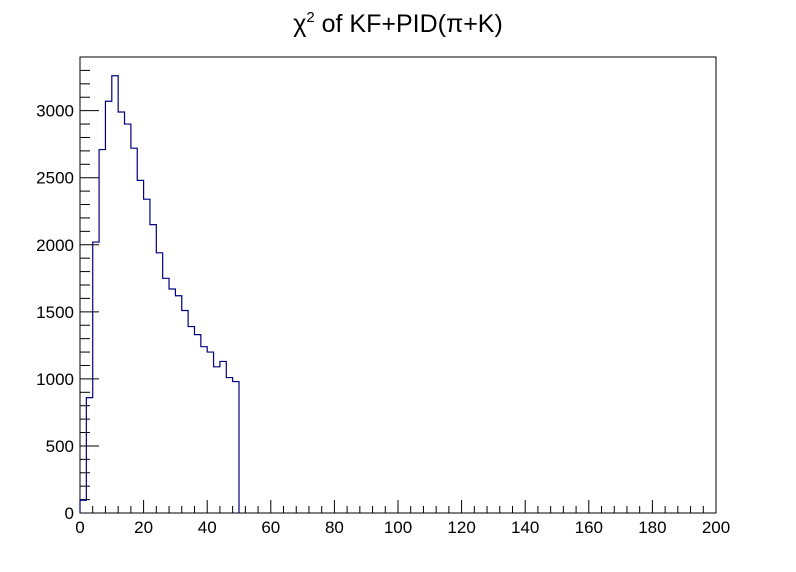 The image size is (796, 572). Describe the element at coordinates (525, 527) in the screenshot. I see `x-tick-label: 140` at that location.